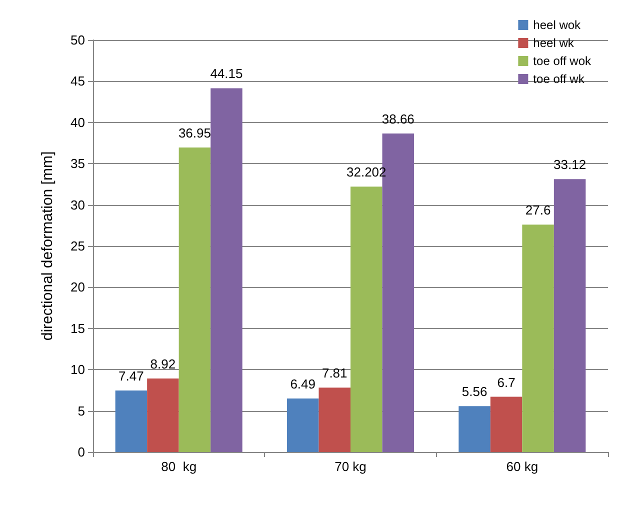 The width and height of the screenshot is (644, 505). I want to click on x-tick-label: 60 kg, so click(522, 466).